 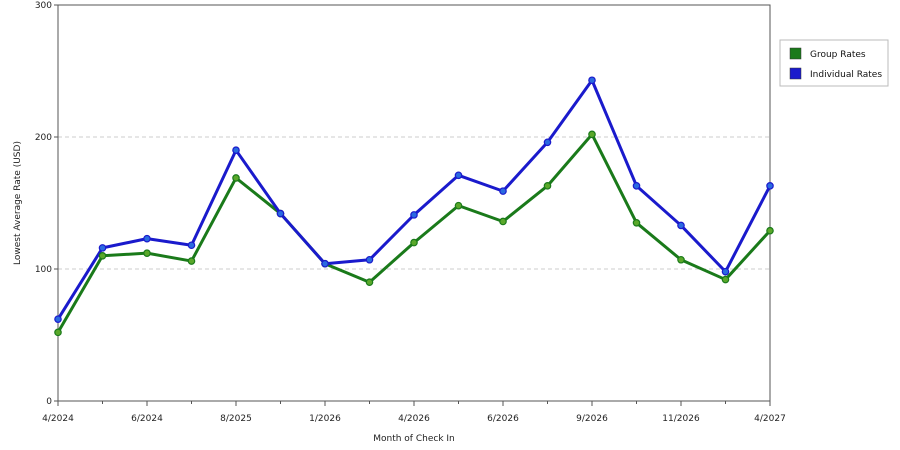 I want to click on y-tick-label: 100, so click(x=43, y=270).